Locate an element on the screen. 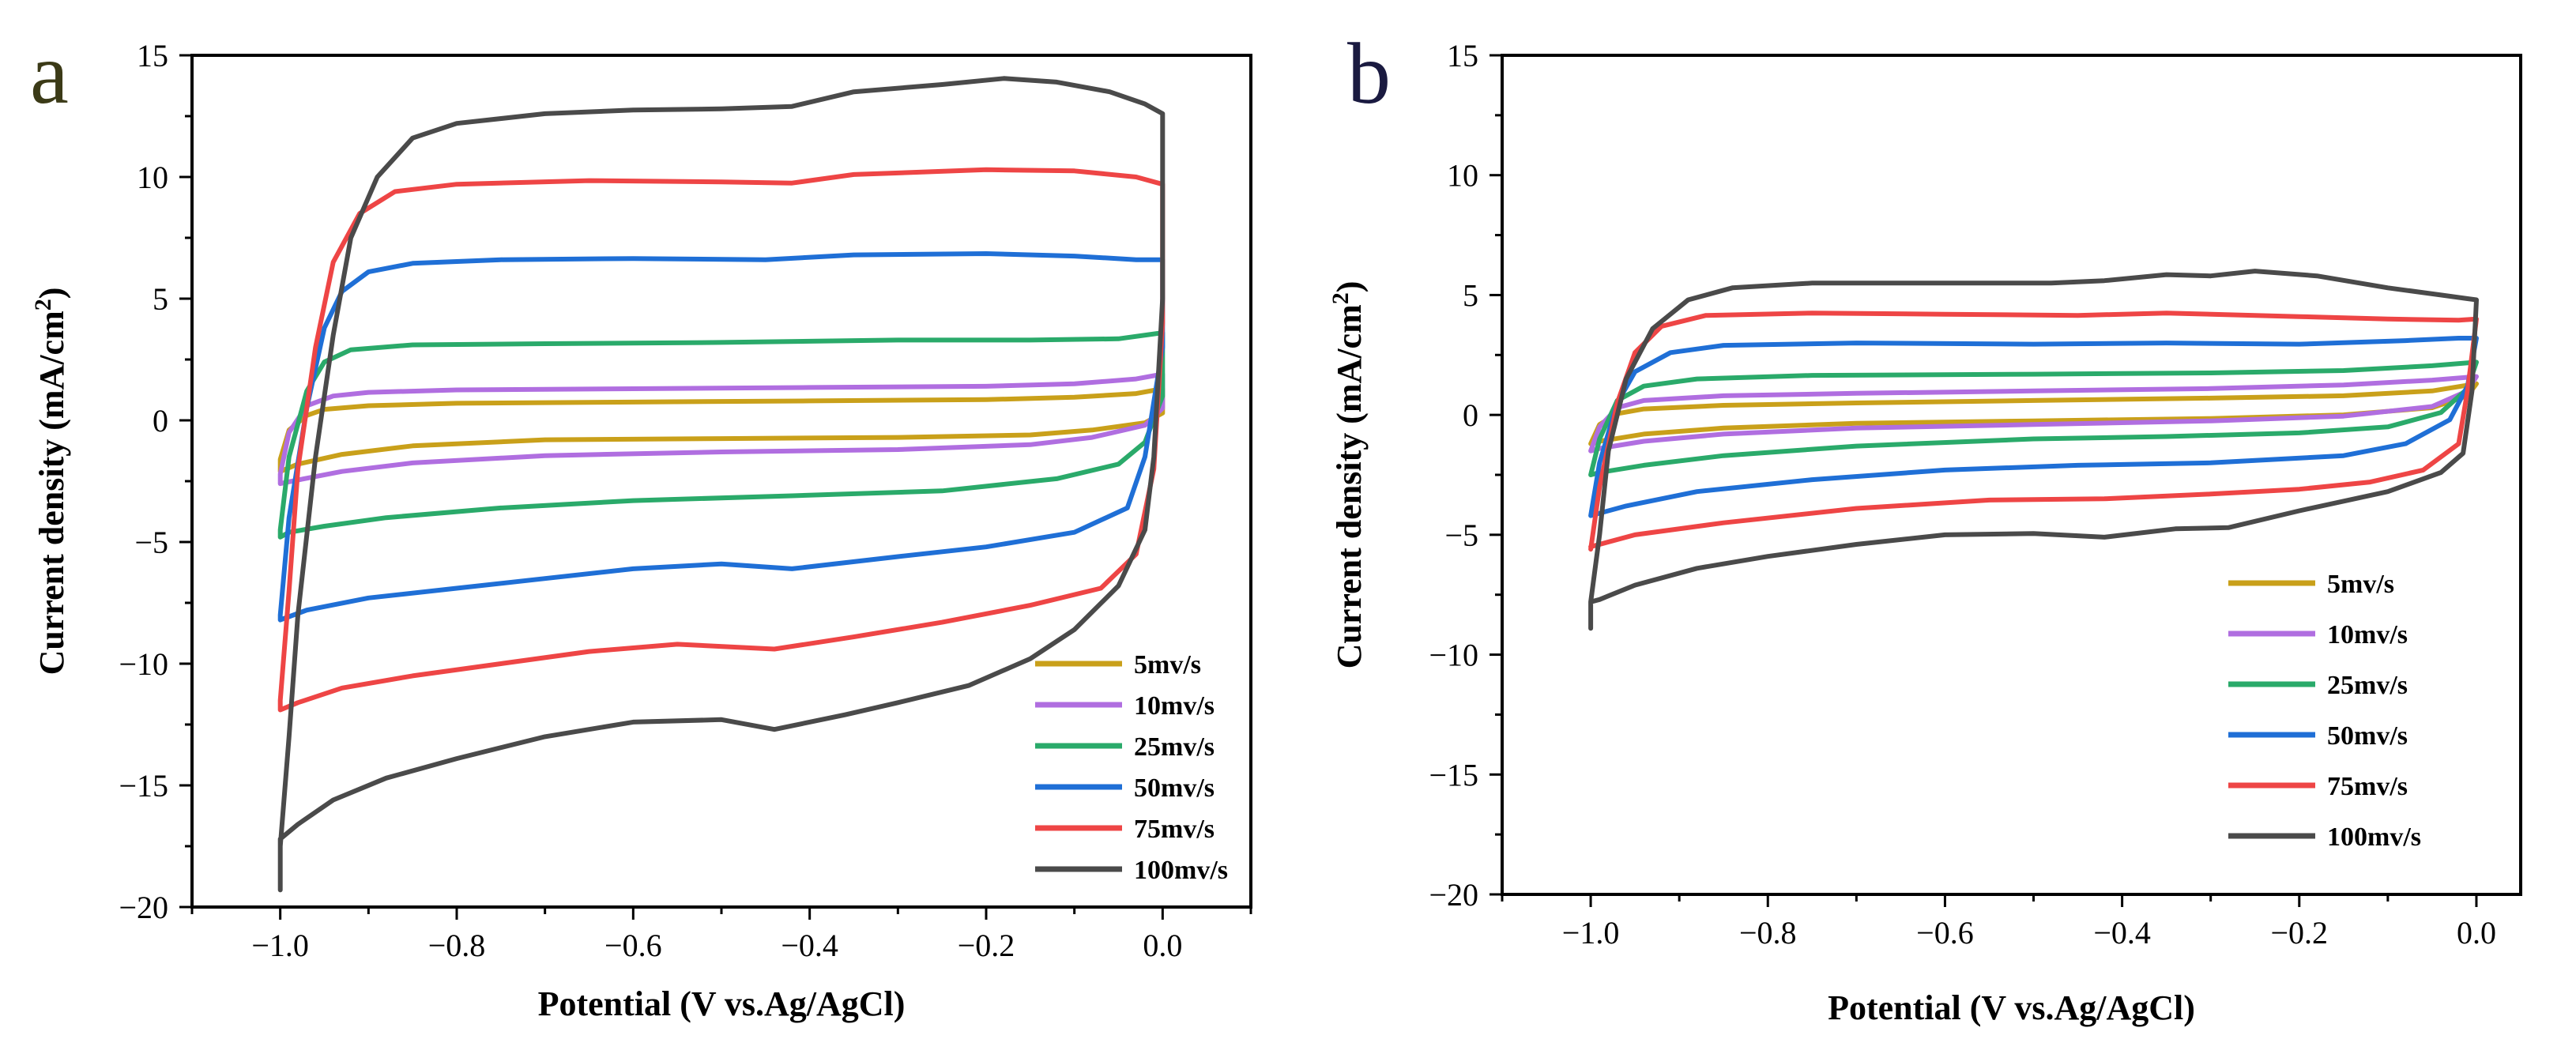  series-line-75mv-s is located at coordinates (2033, 431).